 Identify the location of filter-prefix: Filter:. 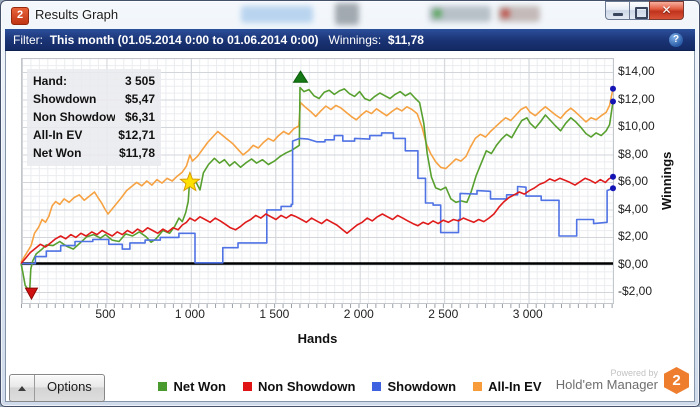
(28, 40).